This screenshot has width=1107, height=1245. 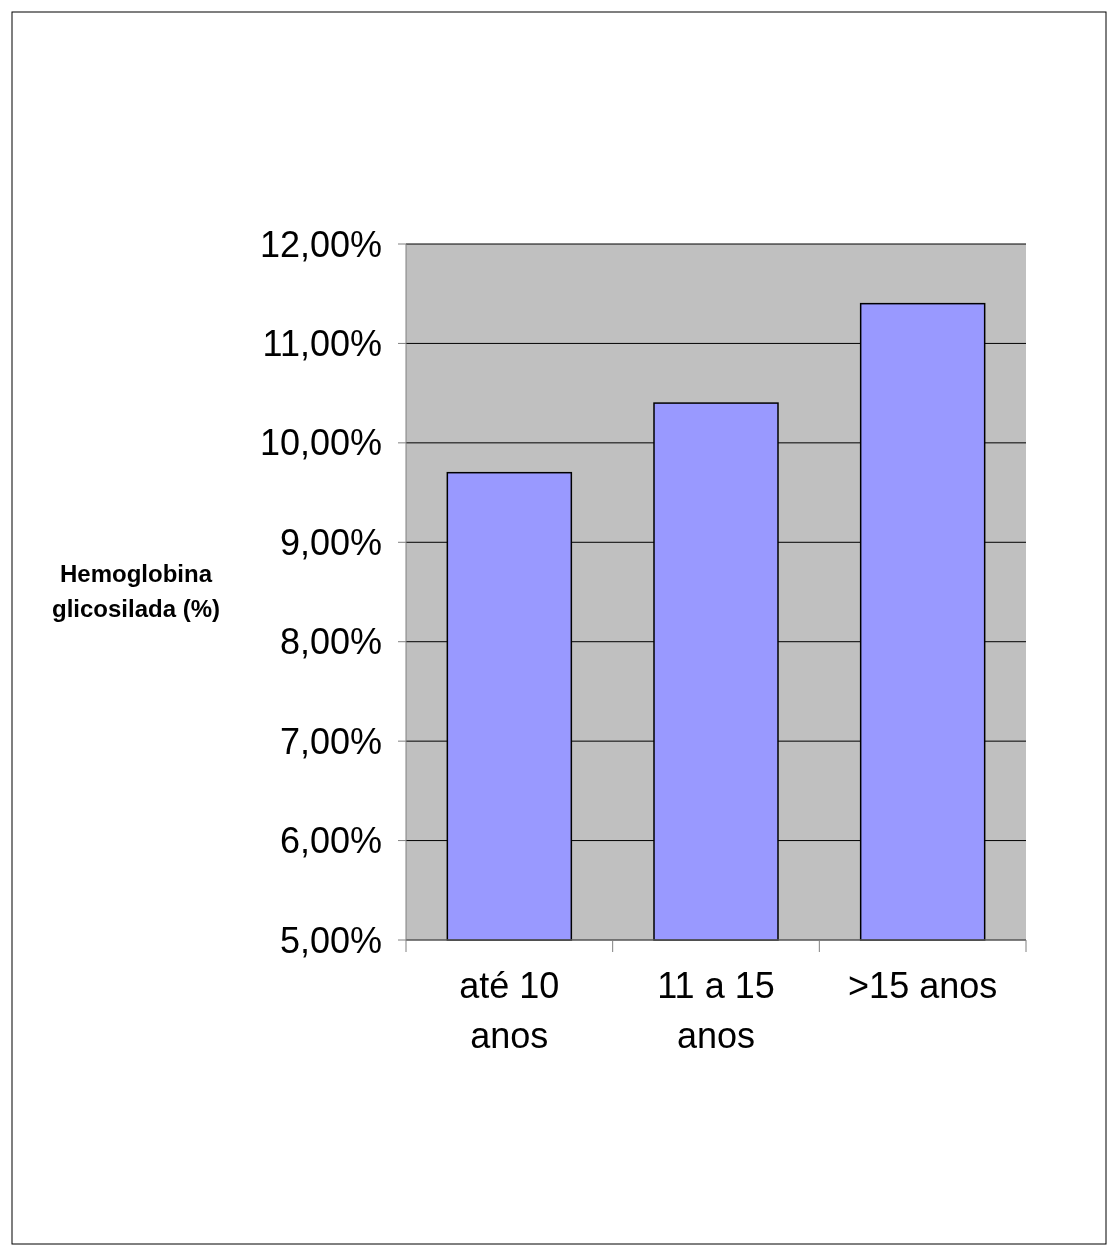 I want to click on x-tick-label: >15 anos, so click(x=923, y=985).